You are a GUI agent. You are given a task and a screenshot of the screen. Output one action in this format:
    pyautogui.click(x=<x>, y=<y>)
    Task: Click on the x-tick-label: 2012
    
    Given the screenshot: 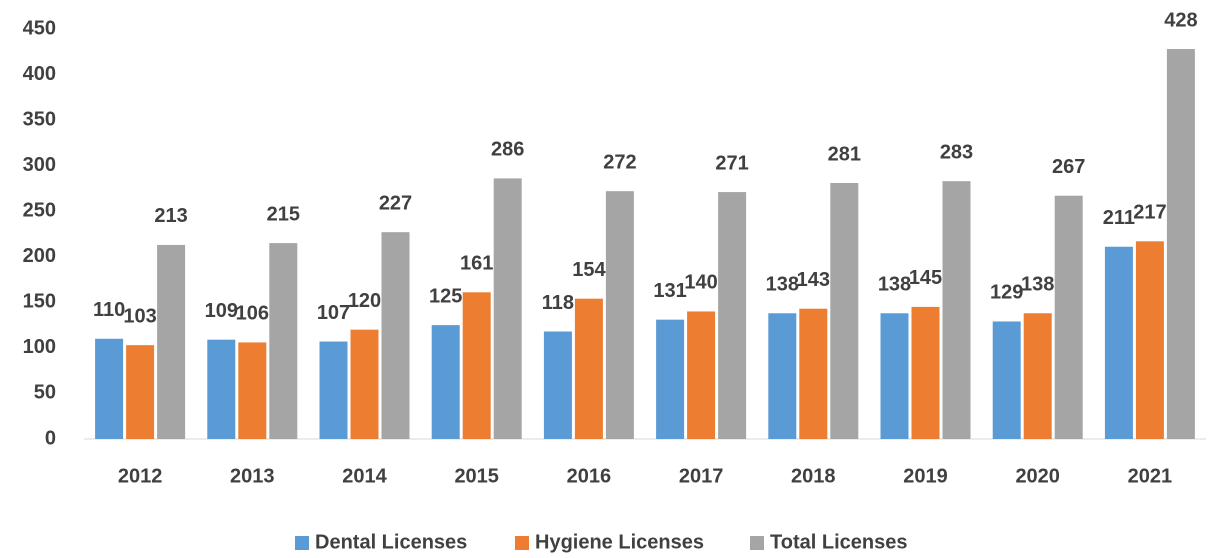 What is the action you would take?
    pyautogui.click(x=140, y=476)
    